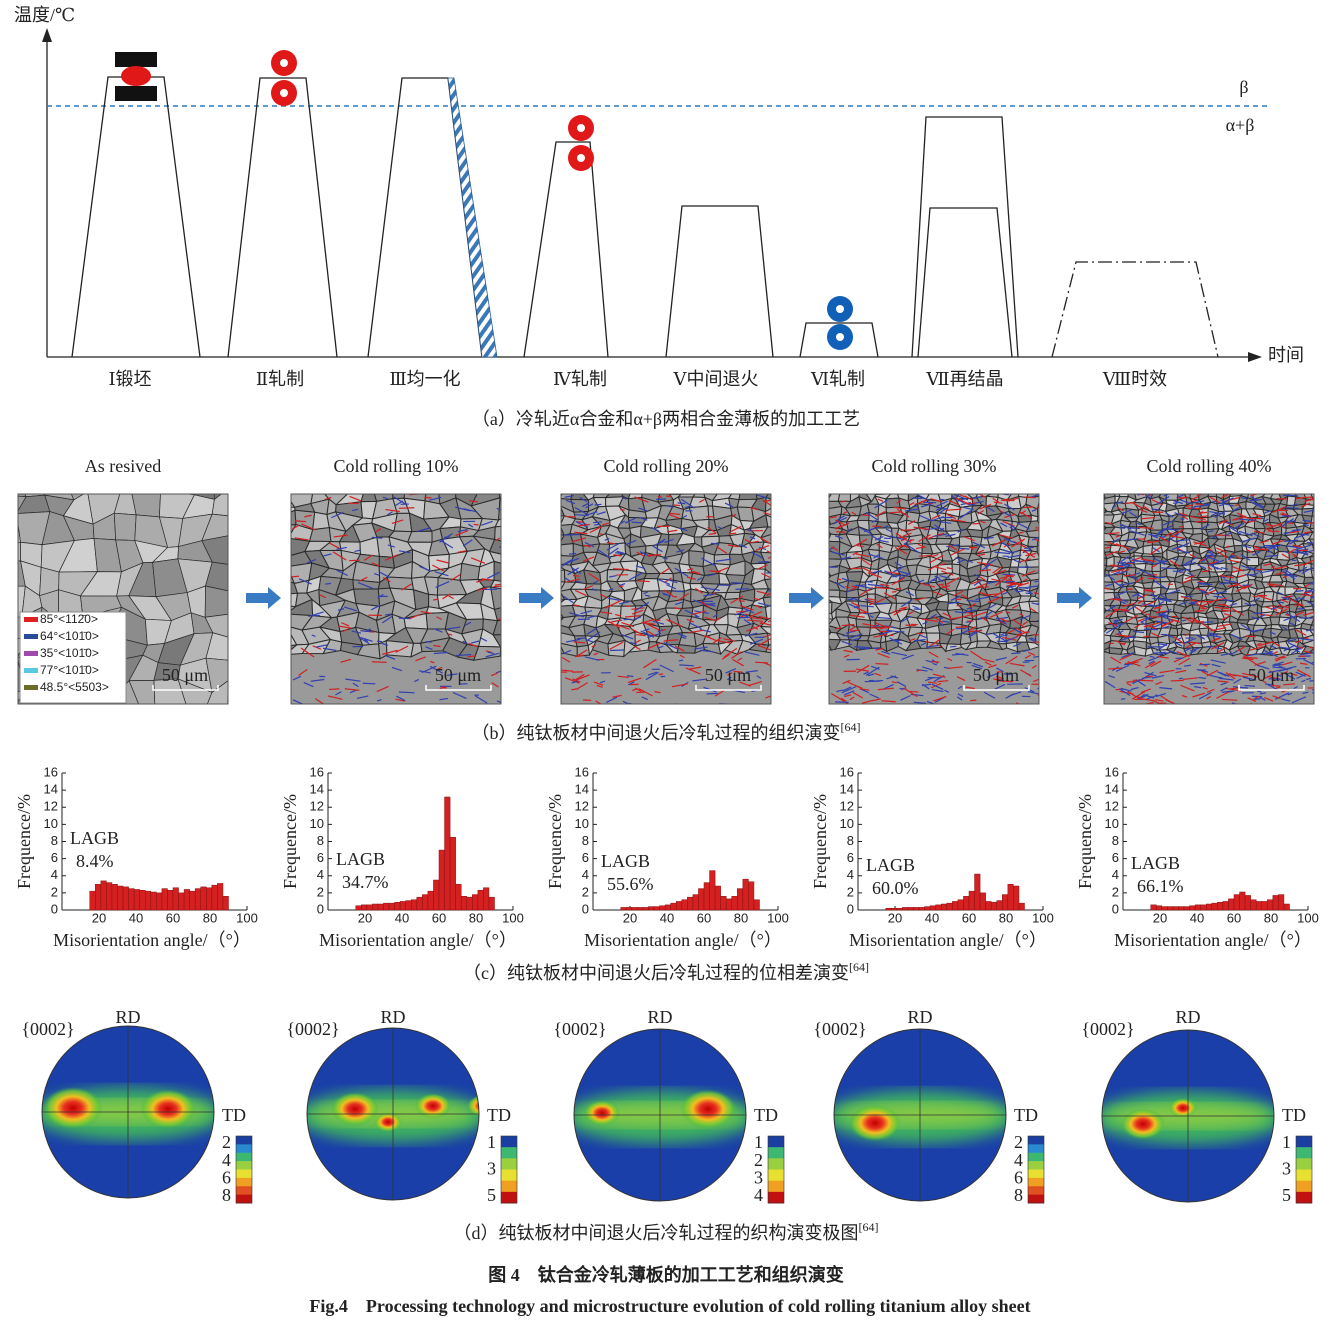  I want to click on process-curve, so click(282, 217).